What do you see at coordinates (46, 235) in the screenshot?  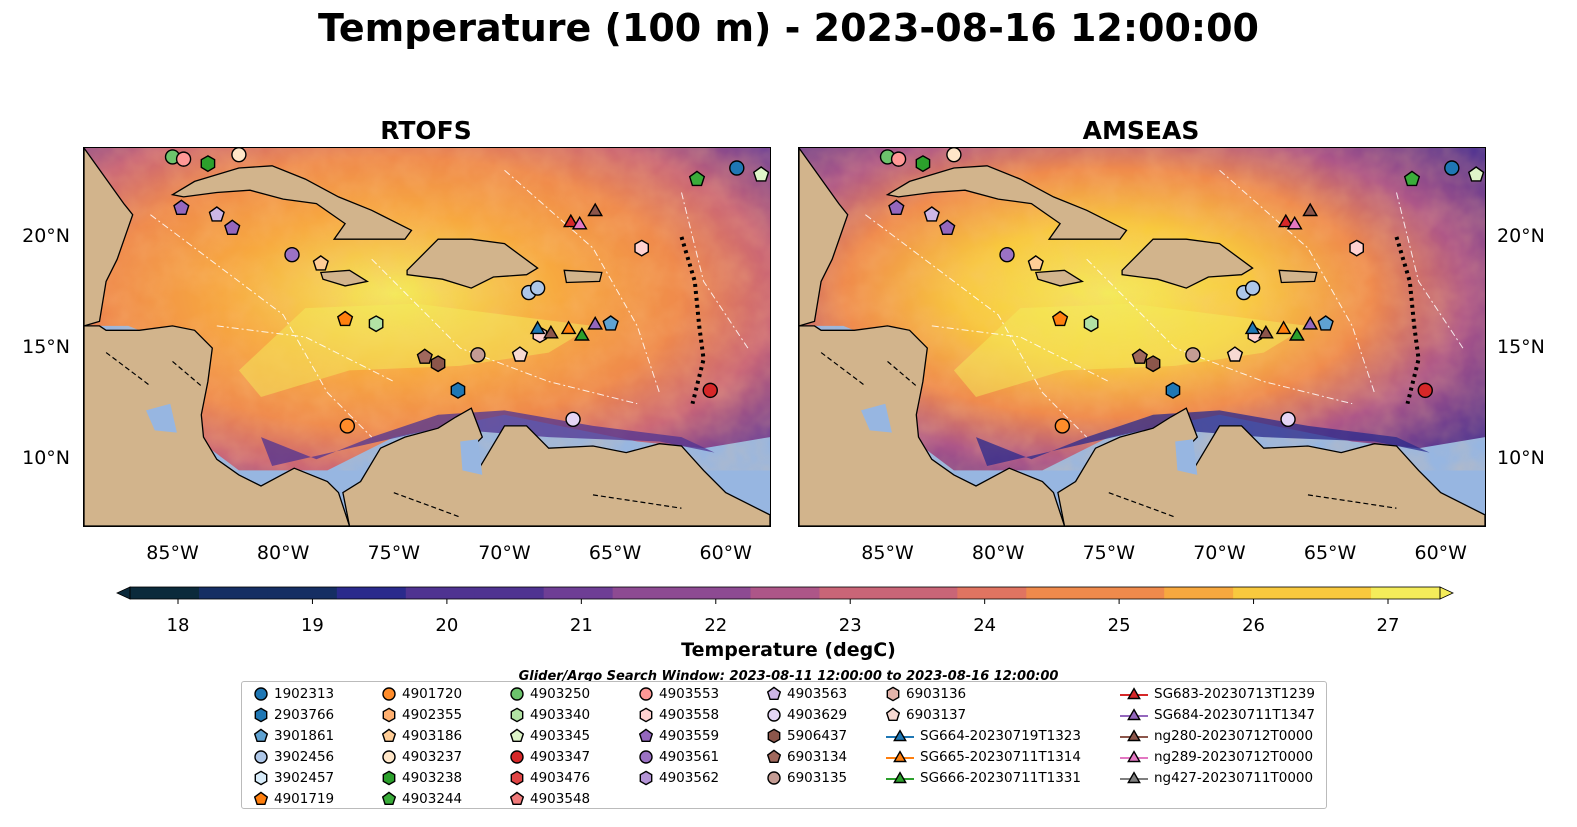 I see `lat-tick-label-left: 20°N` at bounding box center [46, 235].